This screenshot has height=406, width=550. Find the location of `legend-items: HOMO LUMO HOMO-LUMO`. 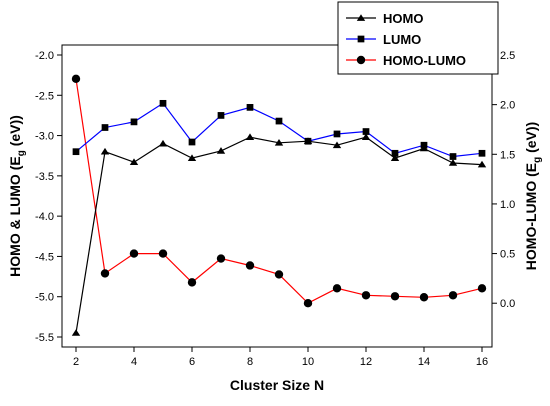

legend-items: HOMO LUMO HOMO-LUMO is located at coordinates (406, 39).